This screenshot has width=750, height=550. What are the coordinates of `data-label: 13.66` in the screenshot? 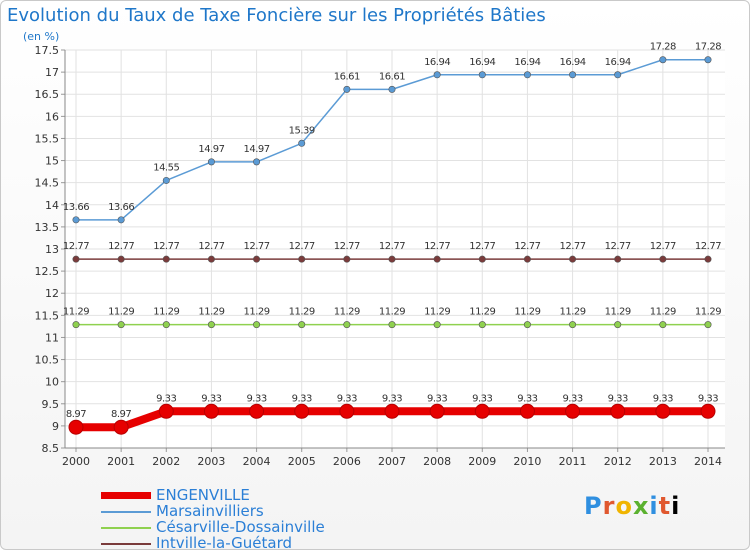 It's located at (76, 207).